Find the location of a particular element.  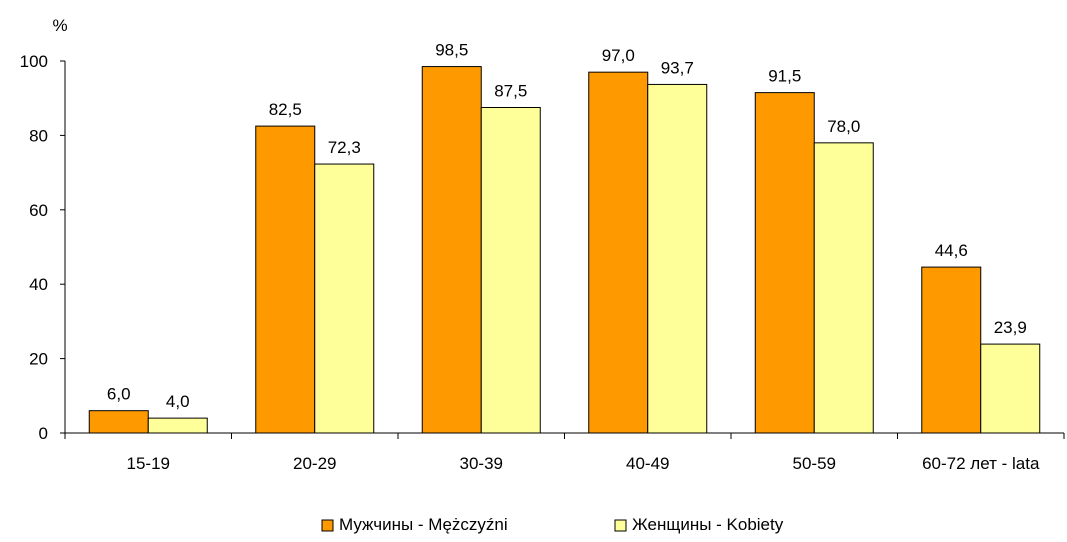

legend: Мужчины - Mężczyźni Женщины - Kobiety is located at coordinates (552, 524).